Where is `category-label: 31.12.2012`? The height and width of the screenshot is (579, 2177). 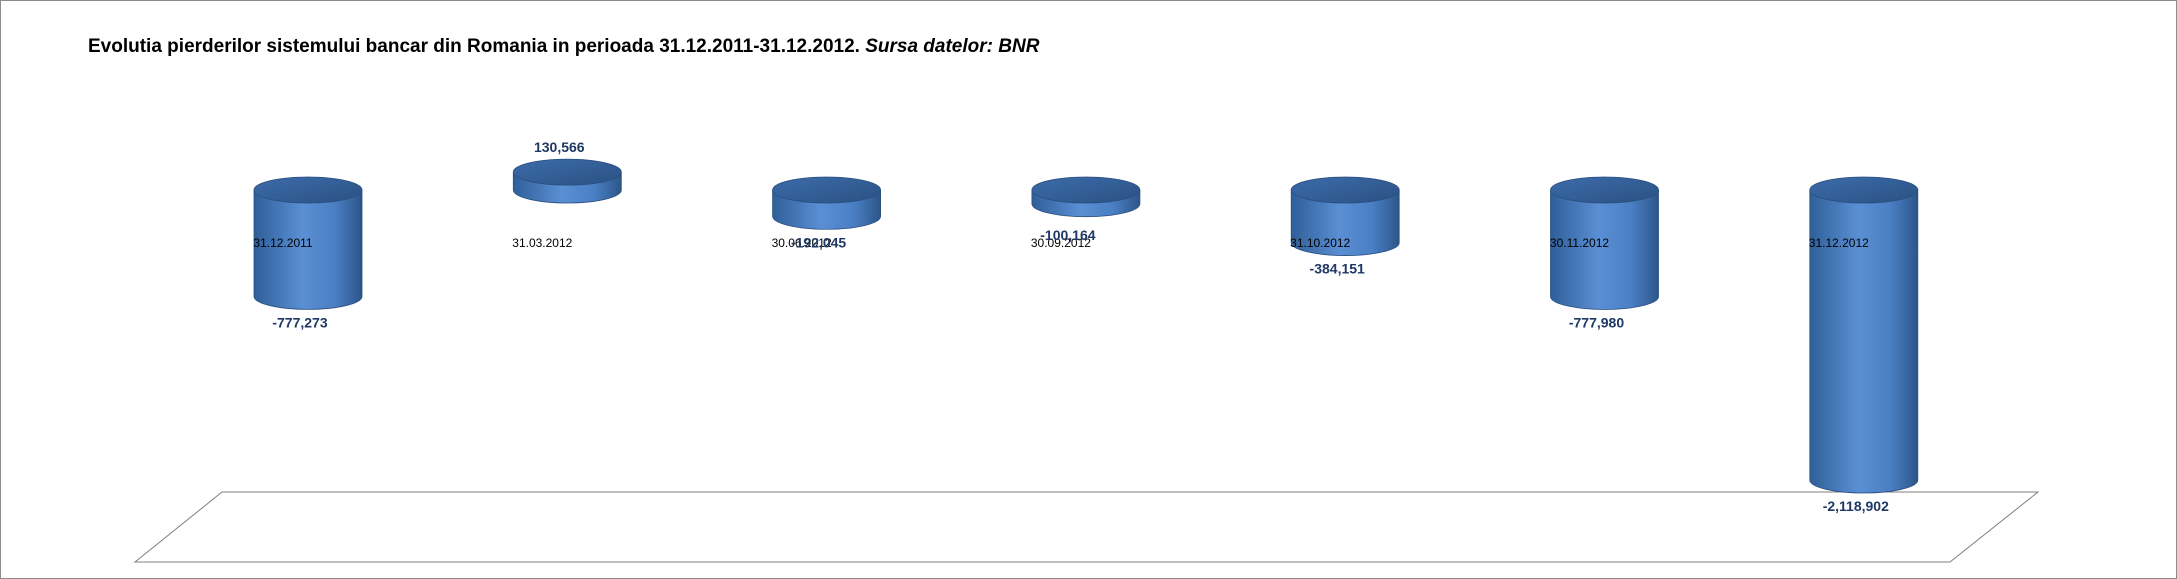
category-label: 31.12.2012 is located at coordinates (1839, 243).